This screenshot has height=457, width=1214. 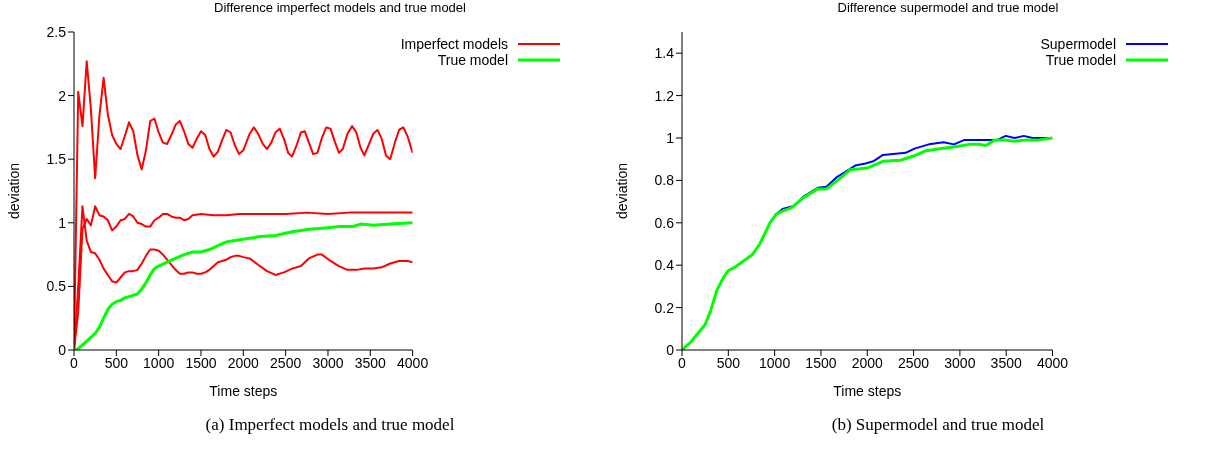 I want to click on y-tick-label: 1.4, so click(x=664, y=53).